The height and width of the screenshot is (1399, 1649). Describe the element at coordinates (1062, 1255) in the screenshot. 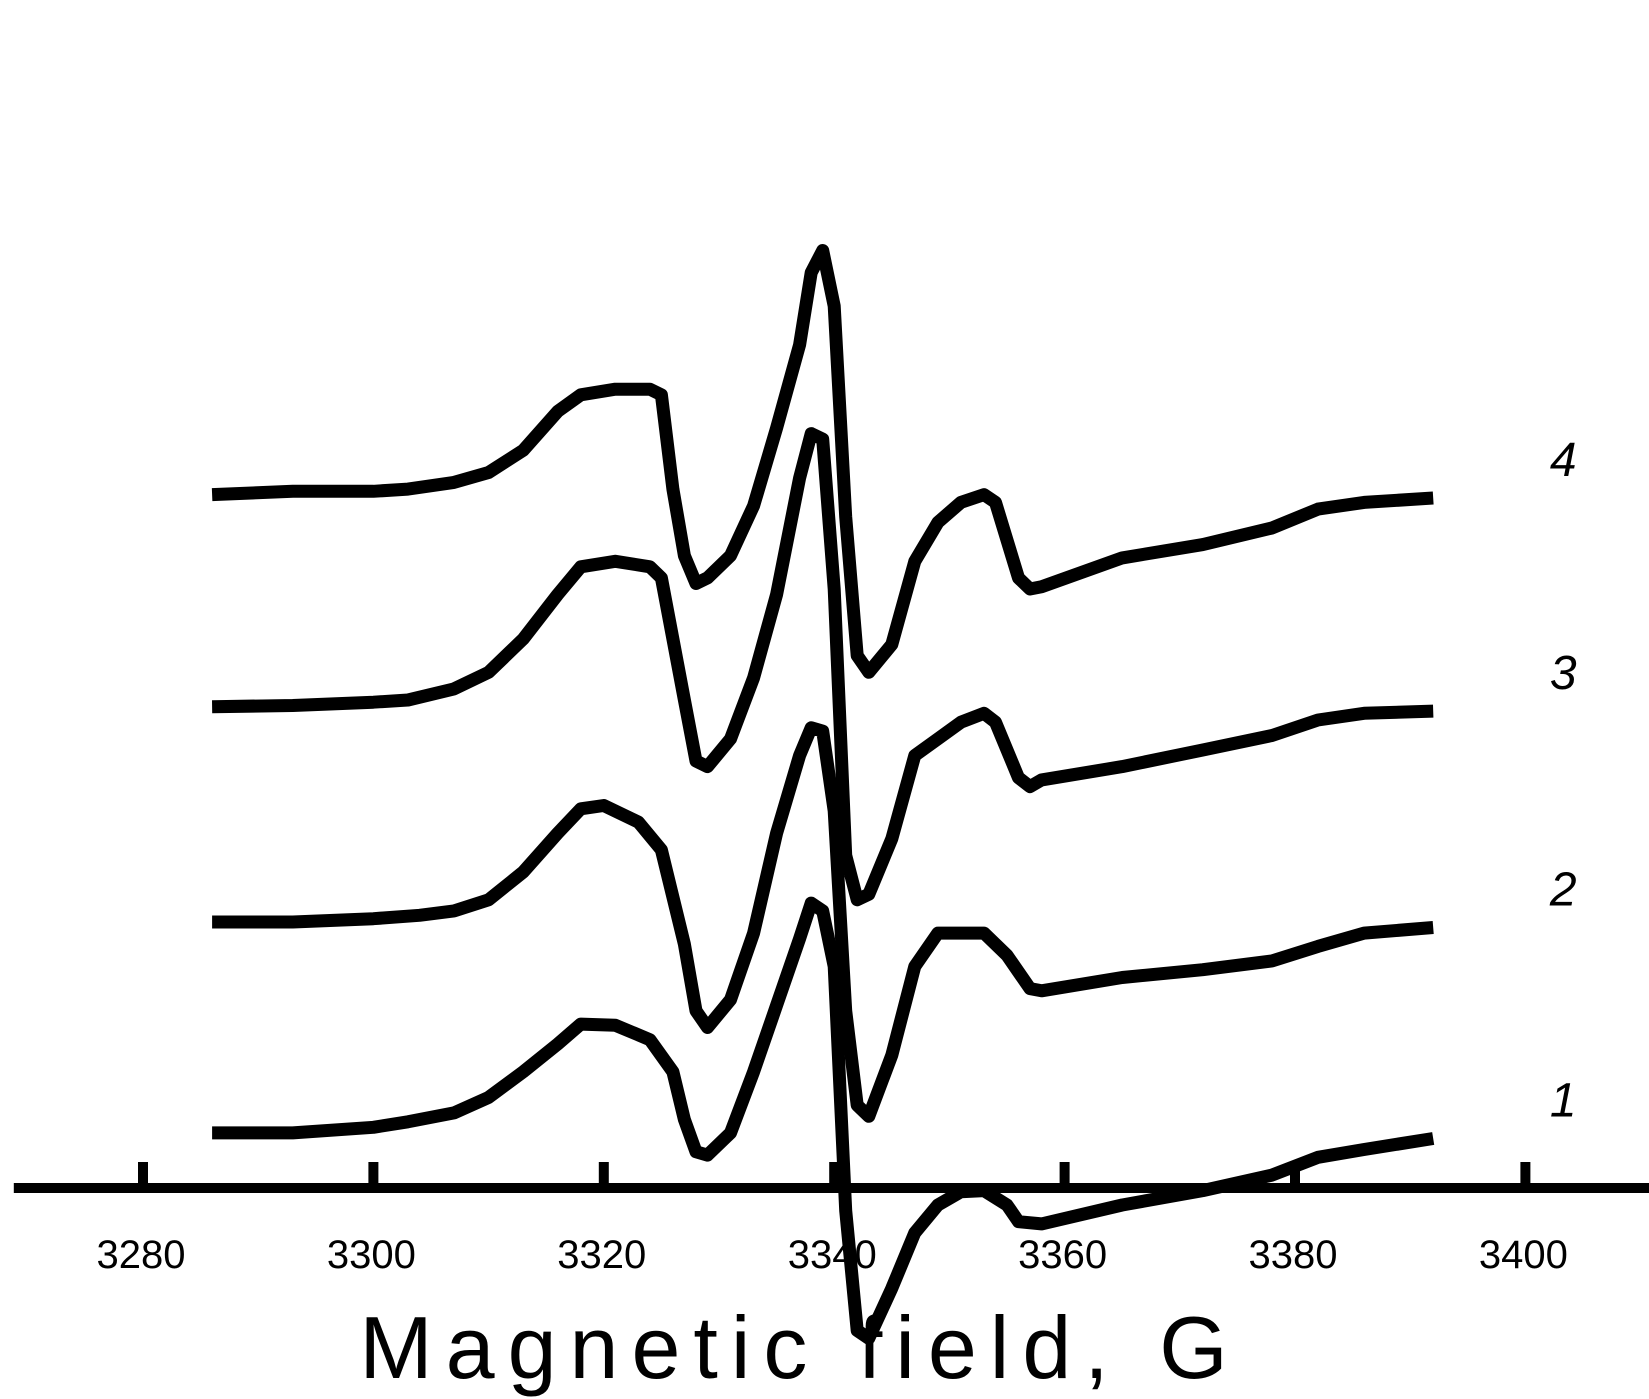

I see `x-tick-label-3360: 3360` at that location.